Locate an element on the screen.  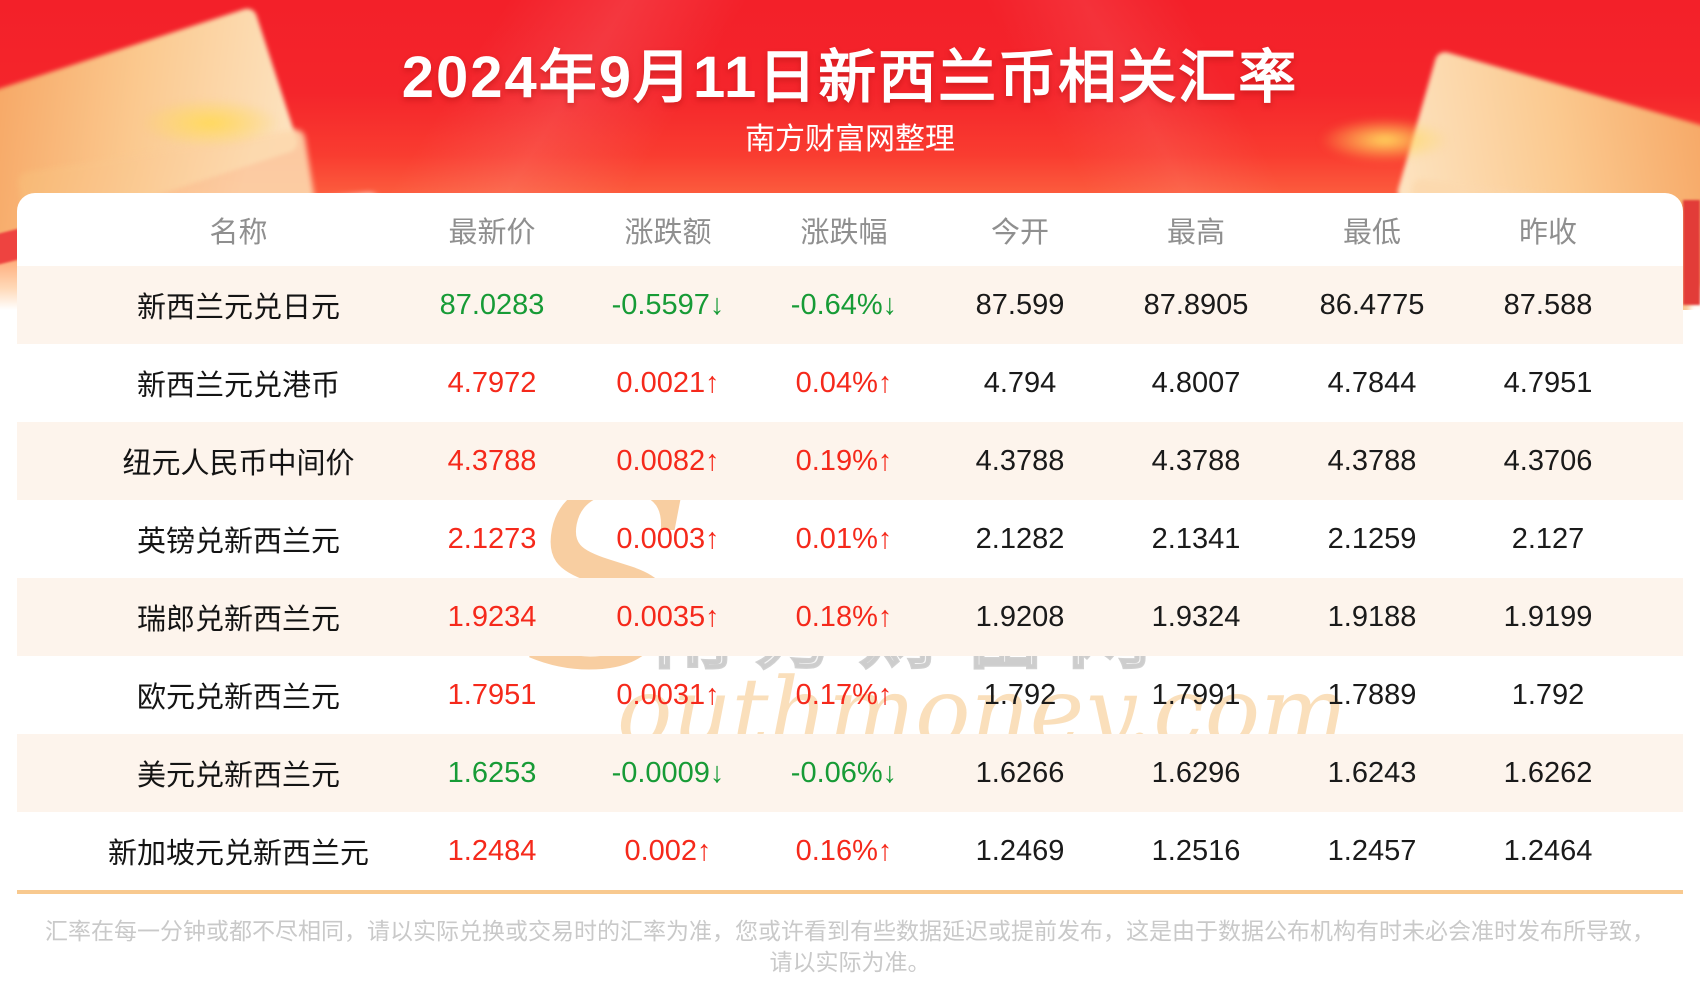
column-header-open: 今开 is located at coordinates (1019, 232).